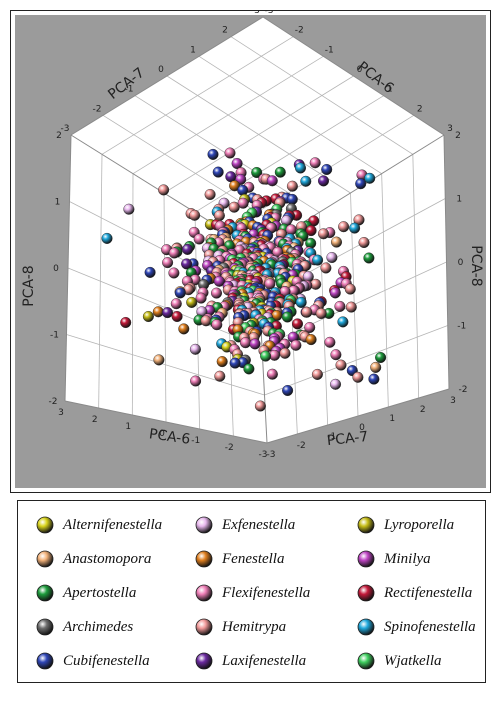 The image size is (500, 703). I want to click on legend-item-flexifenestella: Flexifenestella, so click(252, 593).